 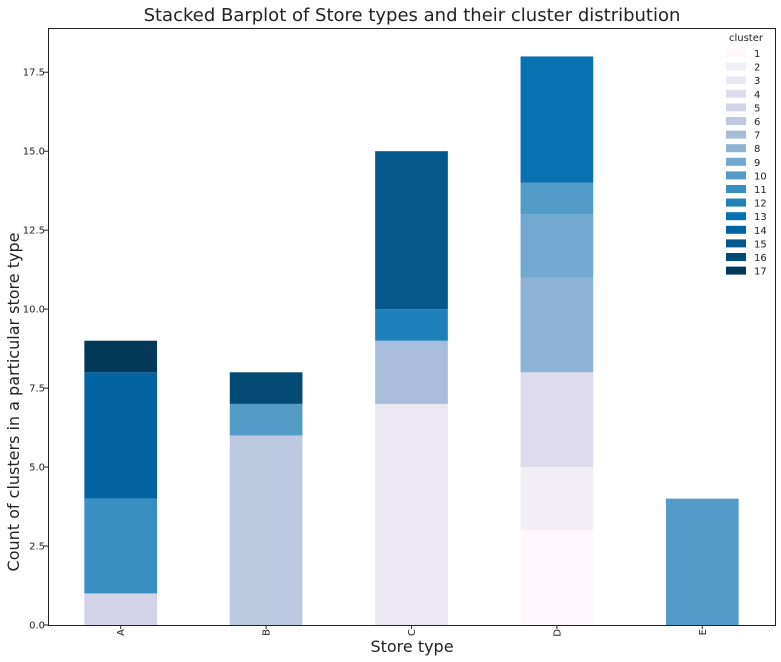 What do you see at coordinates (757, 163) in the screenshot?
I see `legend-label: 9` at bounding box center [757, 163].